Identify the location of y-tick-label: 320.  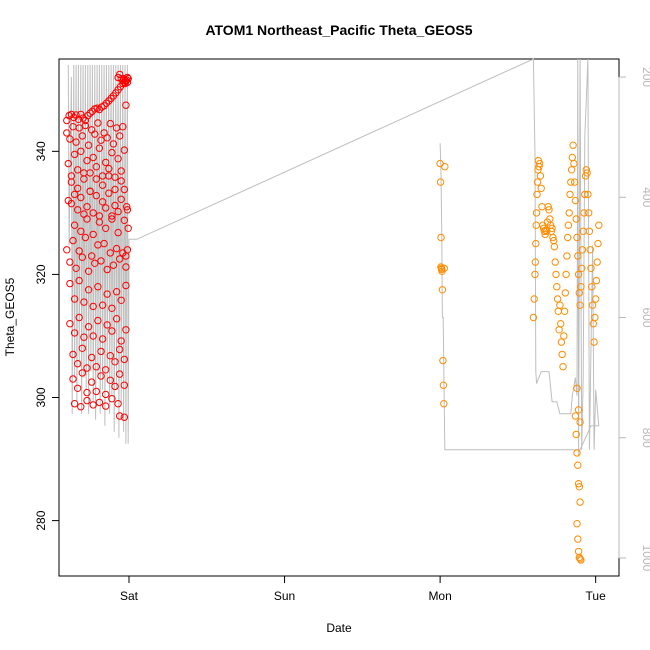
(41, 274).